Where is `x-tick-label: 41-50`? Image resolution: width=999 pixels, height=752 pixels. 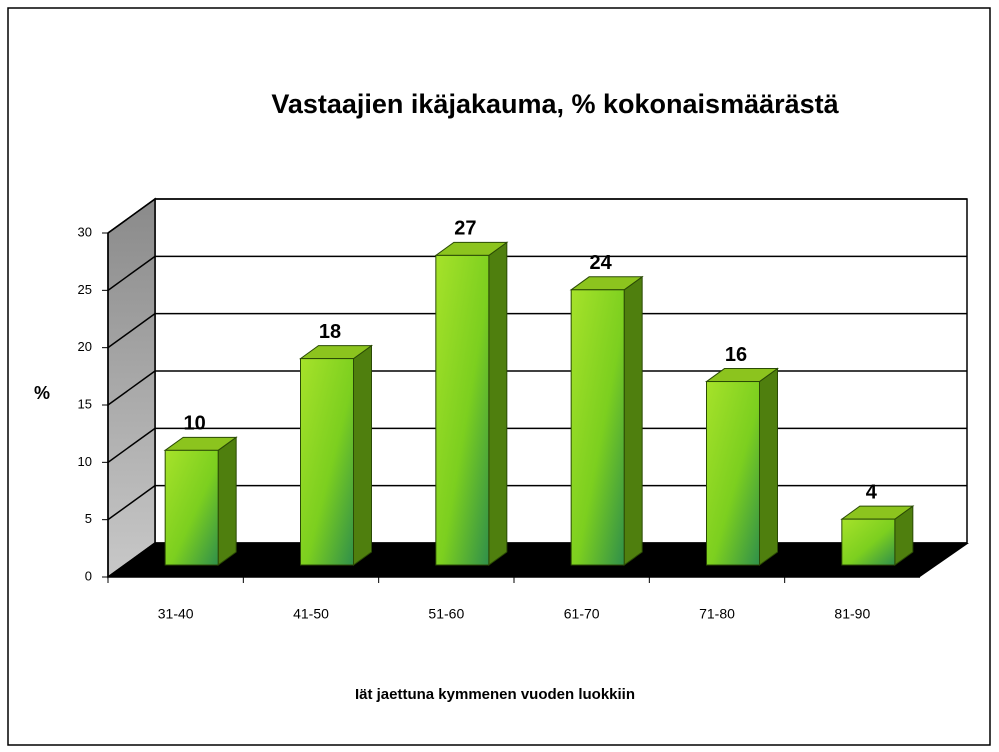
x-tick-label: 41-50 is located at coordinates (311, 614).